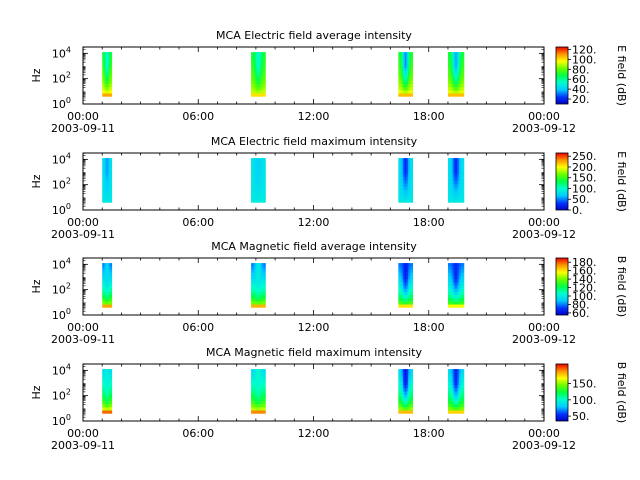  What do you see at coordinates (61, 369) in the screenshot?
I see `y-tick-label: 10⁴` at bounding box center [61, 369].